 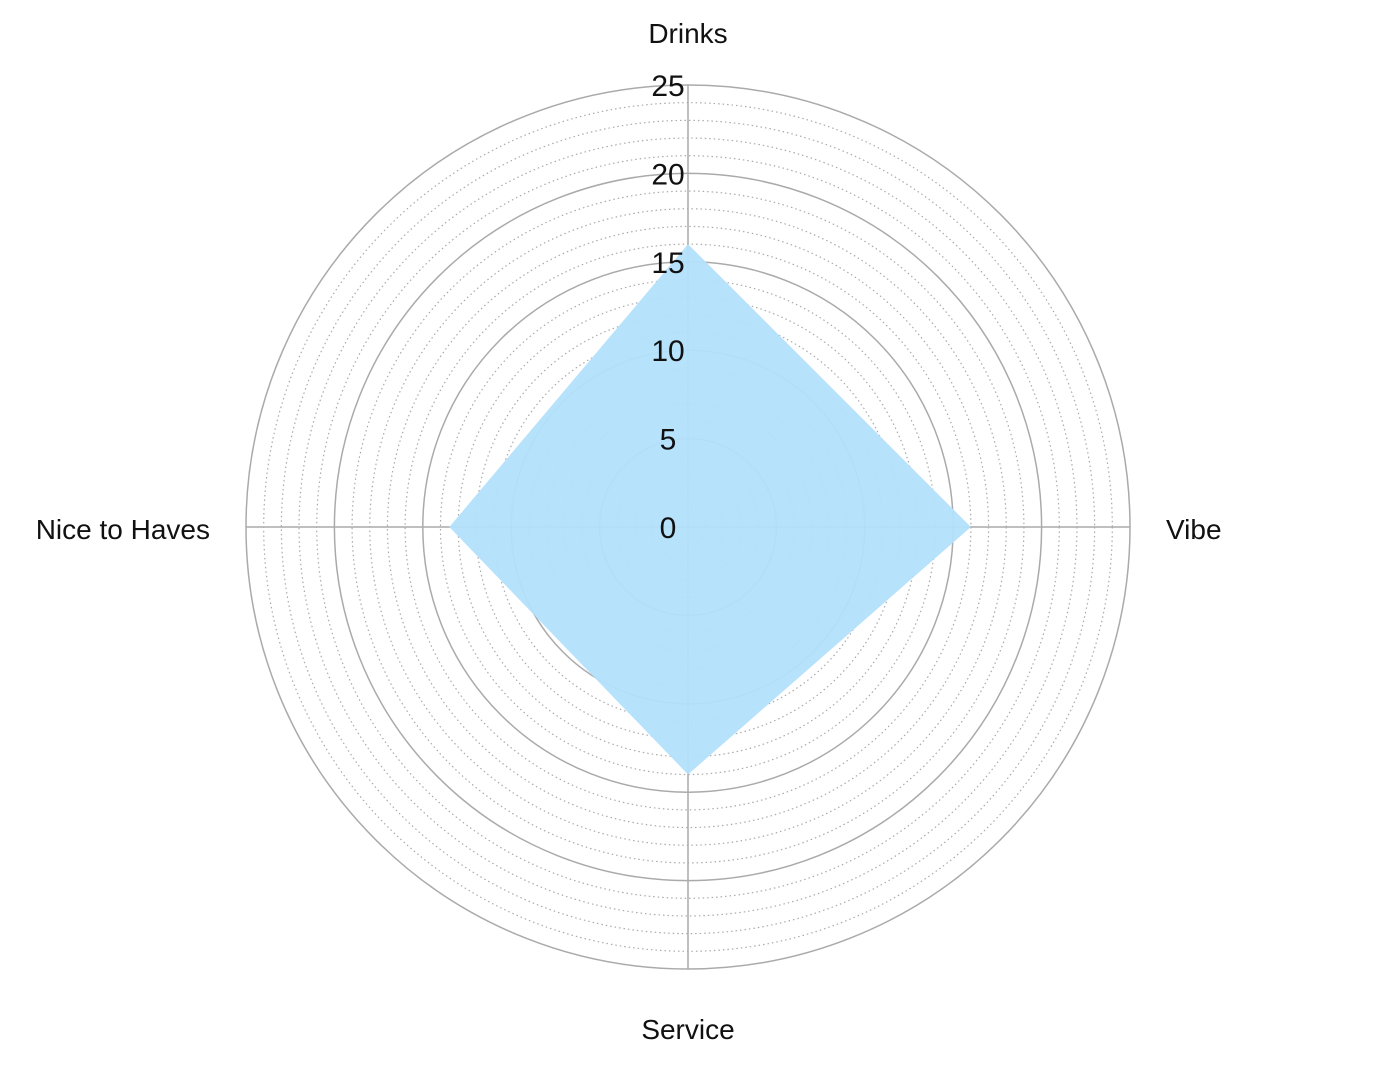 I want to click on radial-tick-label: 25, so click(x=667, y=86).